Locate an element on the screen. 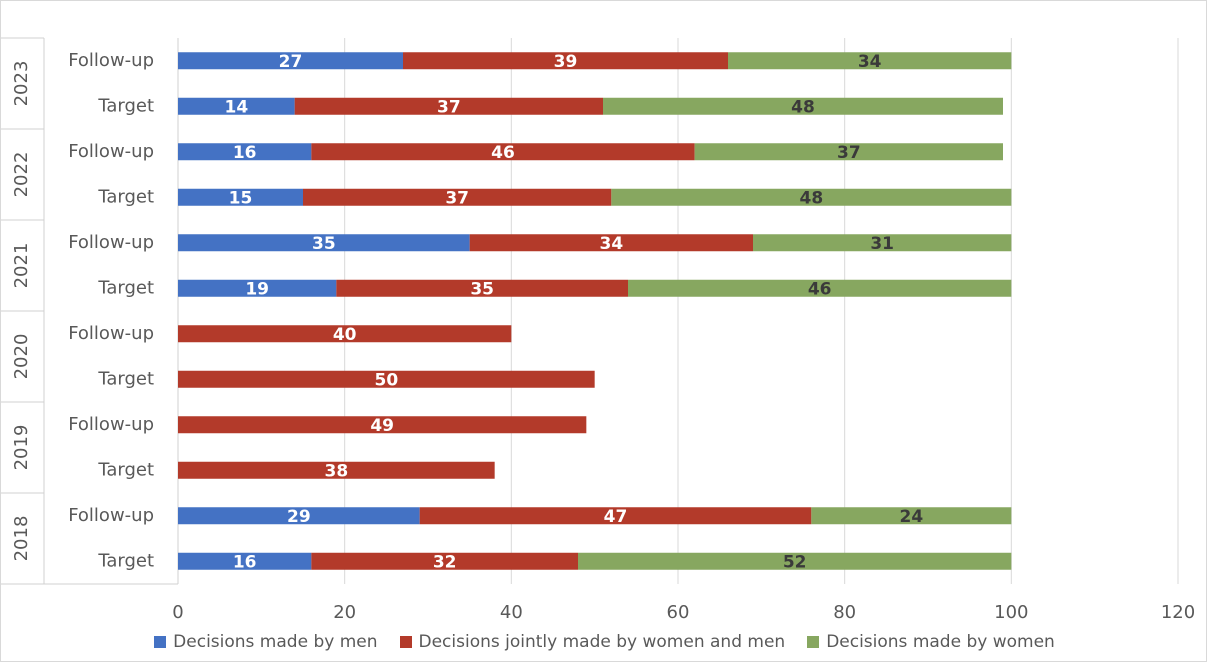 This screenshot has width=1209, height=664. x-tick-label: 40 is located at coordinates (511, 612).